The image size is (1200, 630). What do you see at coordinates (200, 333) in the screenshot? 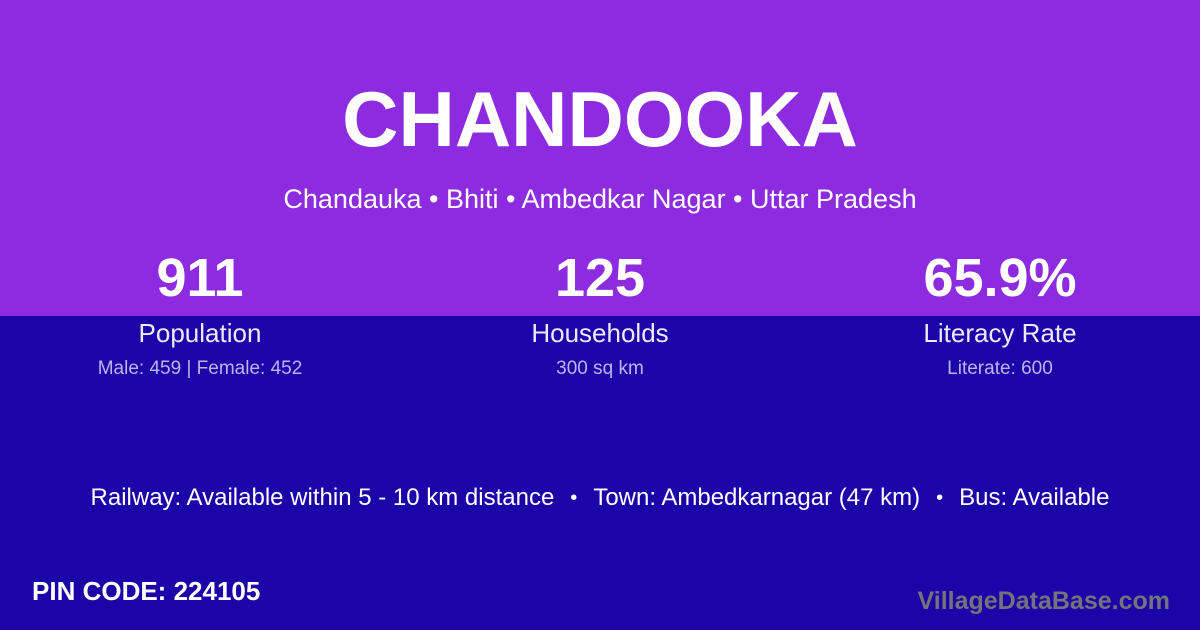
I see `population-label: Population` at bounding box center [200, 333].